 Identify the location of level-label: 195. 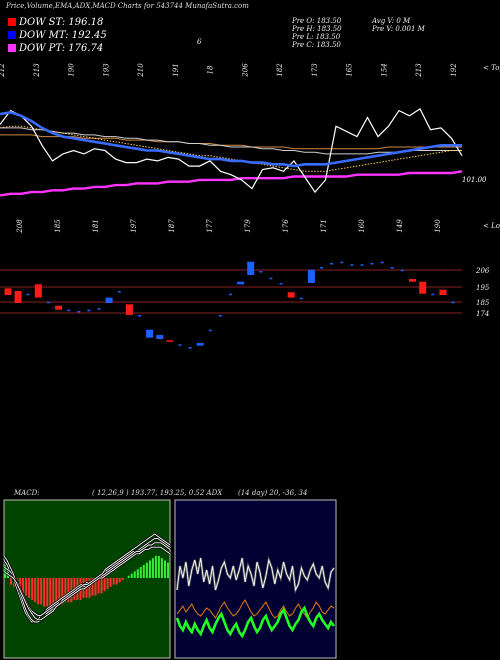
(483, 288).